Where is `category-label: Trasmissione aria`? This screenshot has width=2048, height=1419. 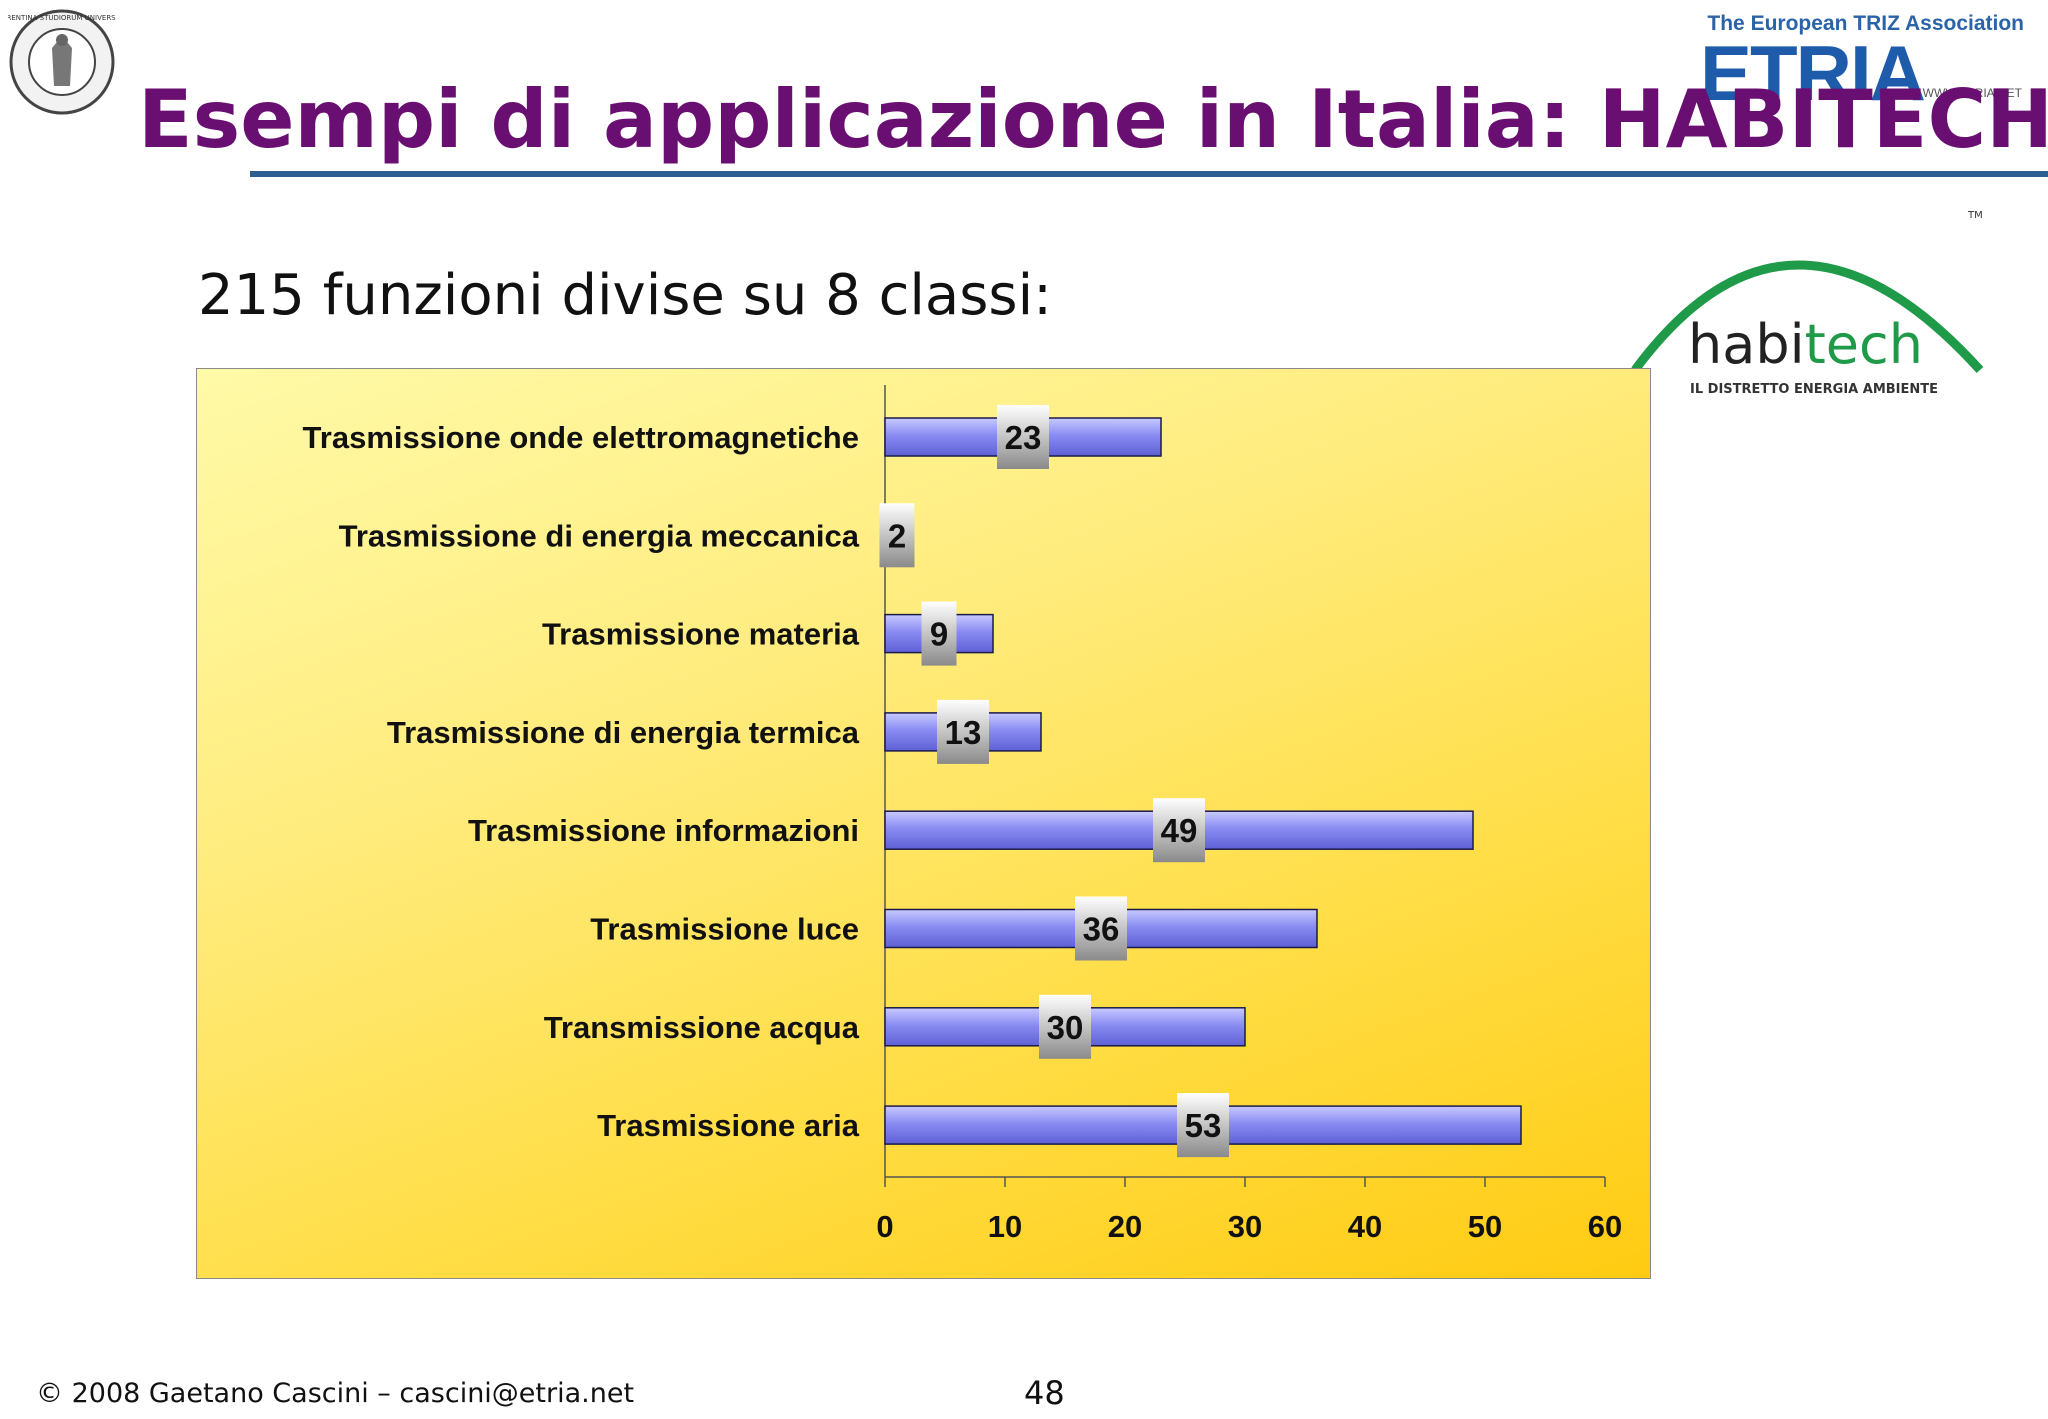
category-label: Trasmissione aria is located at coordinates (728, 1125).